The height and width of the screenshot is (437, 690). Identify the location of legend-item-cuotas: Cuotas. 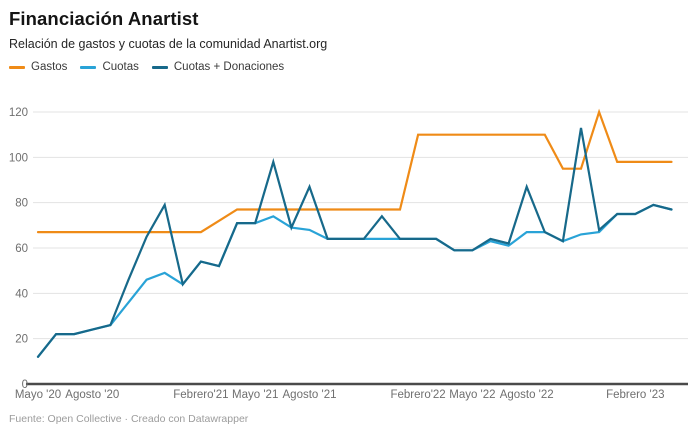
(109, 67).